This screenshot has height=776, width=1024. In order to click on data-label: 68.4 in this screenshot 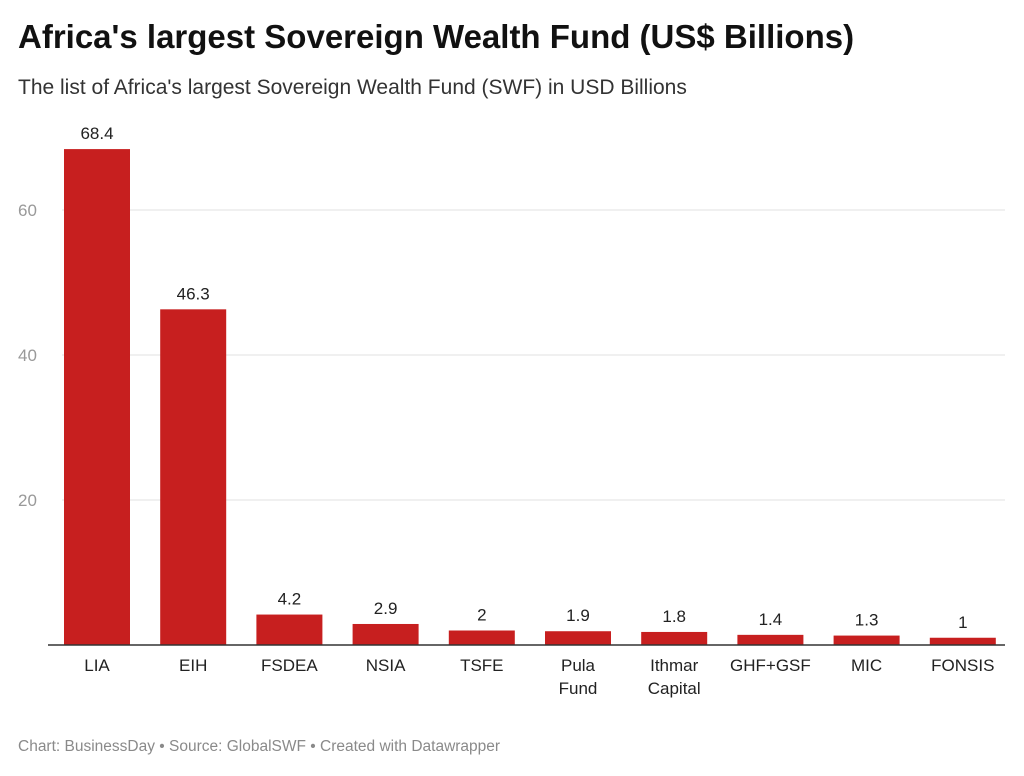, I will do `click(96, 133)`.